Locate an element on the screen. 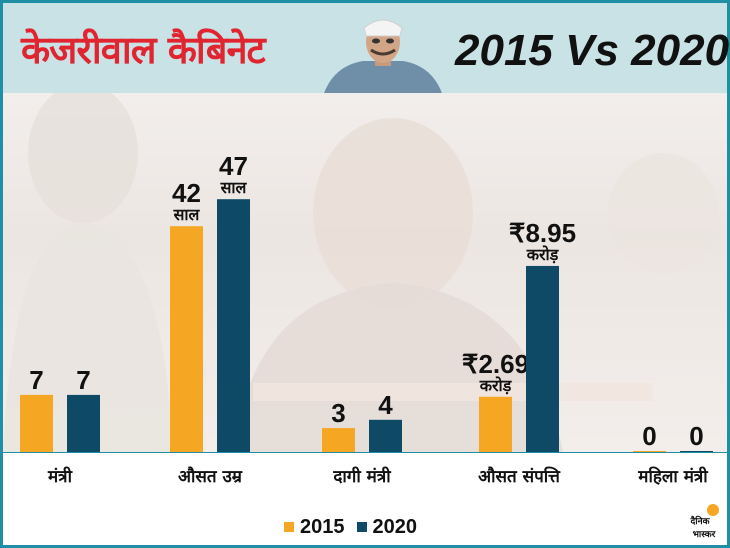  legend-item-2020: 2020 is located at coordinates (387, 527).